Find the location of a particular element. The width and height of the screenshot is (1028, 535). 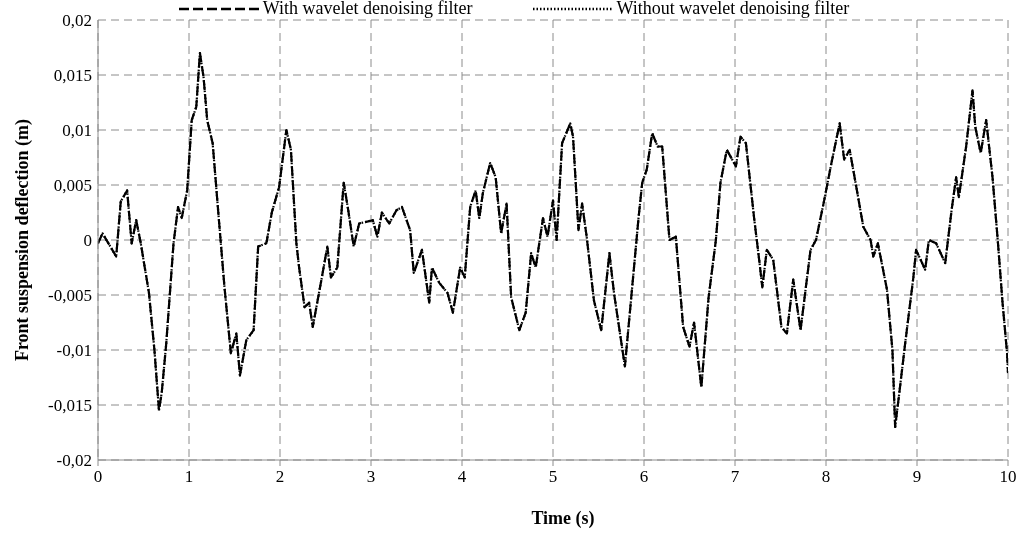

legend-label: Without wavelet denoising filter is located at coordinates (733, 9).